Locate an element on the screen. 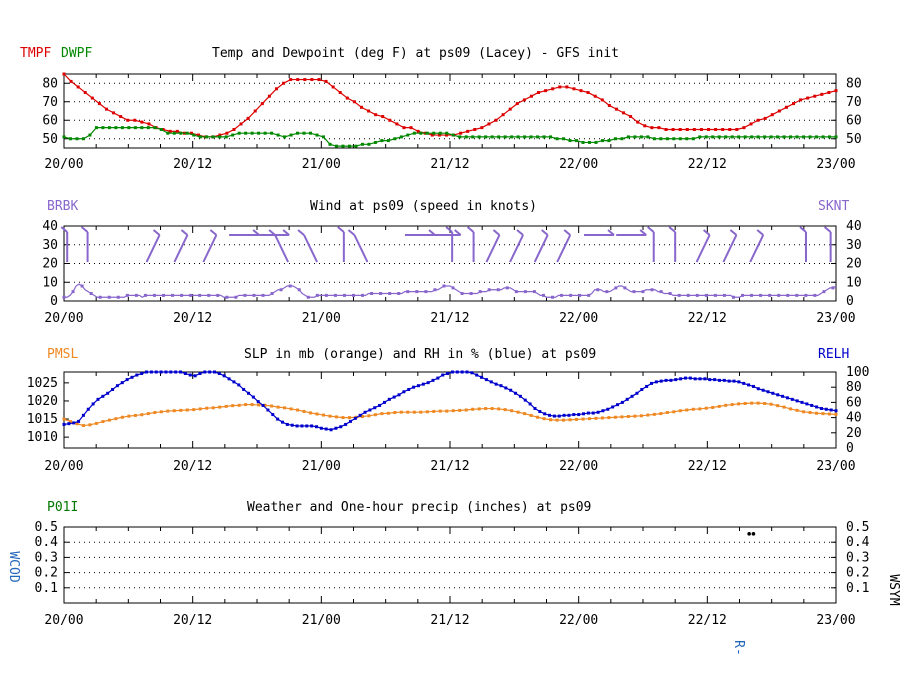  x-tick-label: 21/00 is located at coordinates (321, 620).